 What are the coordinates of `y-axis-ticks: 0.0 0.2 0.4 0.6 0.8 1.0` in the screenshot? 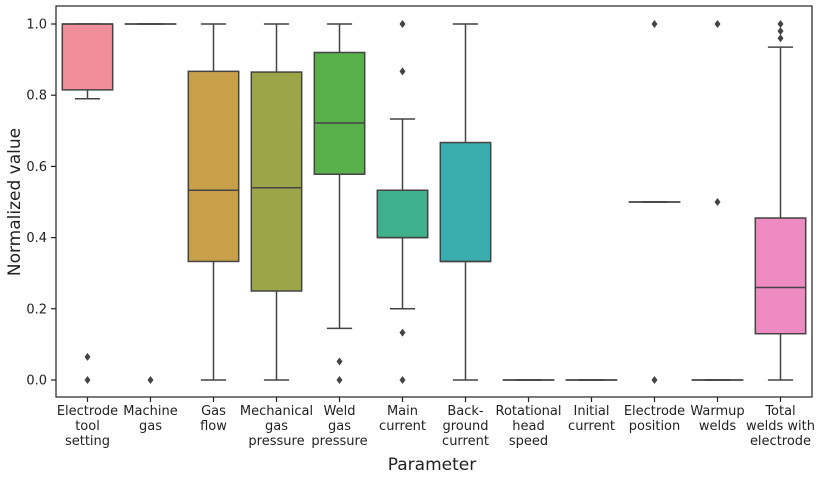 It's located at (41, 203).